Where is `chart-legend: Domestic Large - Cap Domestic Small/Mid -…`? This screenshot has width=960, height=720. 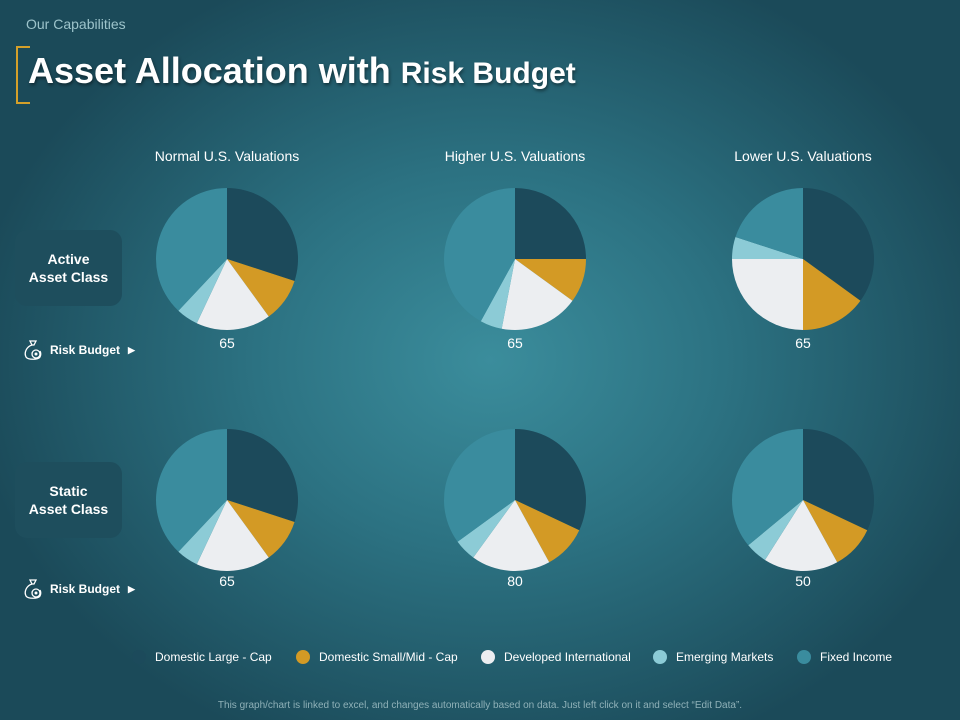 chart-legend: Domestic Large - Cap Domestic Small/Mid -… is located at coordinates (480, 658).